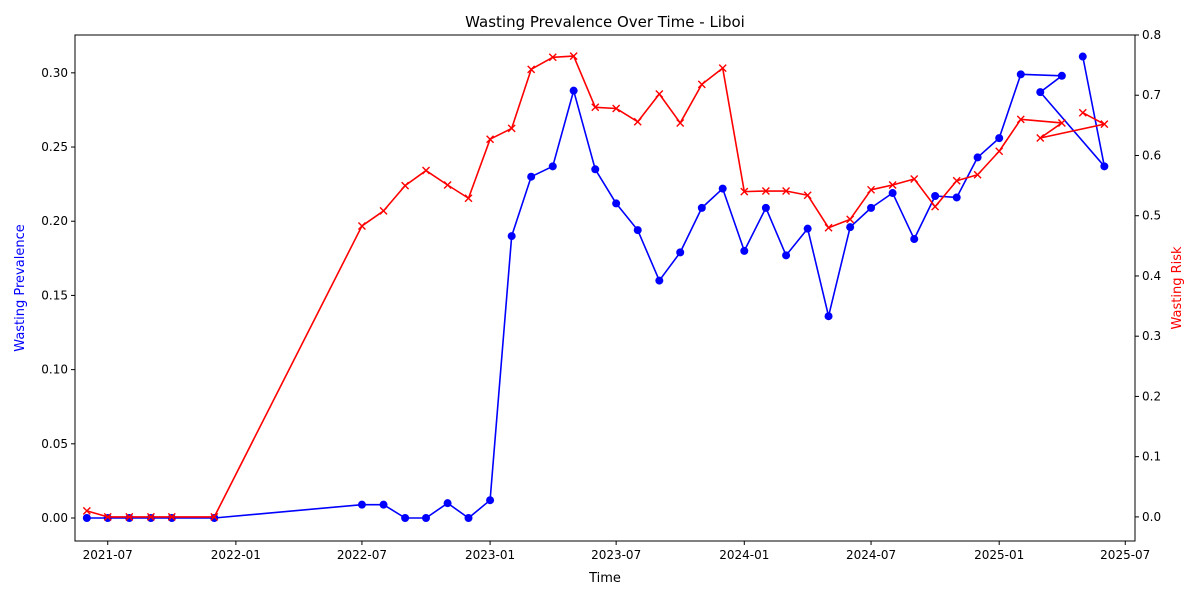 This screenshot has height=600, width=1200. Describe the element at coordinates (1151, 396) in the screenshot. I see `right-tick-label: 0.2` at that location.